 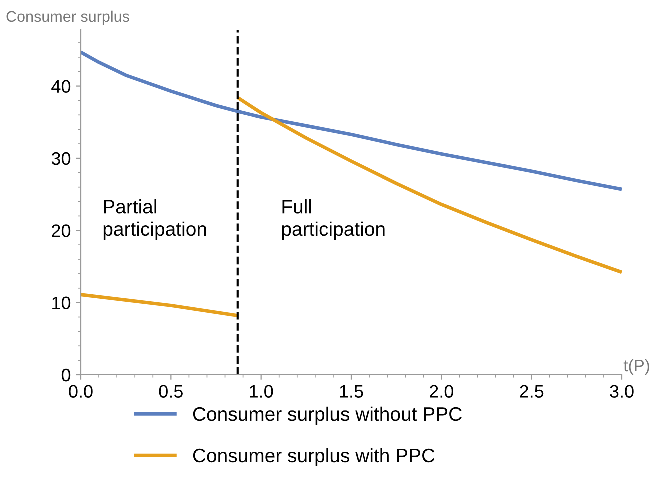 I want to click on x-tick-label: 1.0, so click(x=262, y=391).